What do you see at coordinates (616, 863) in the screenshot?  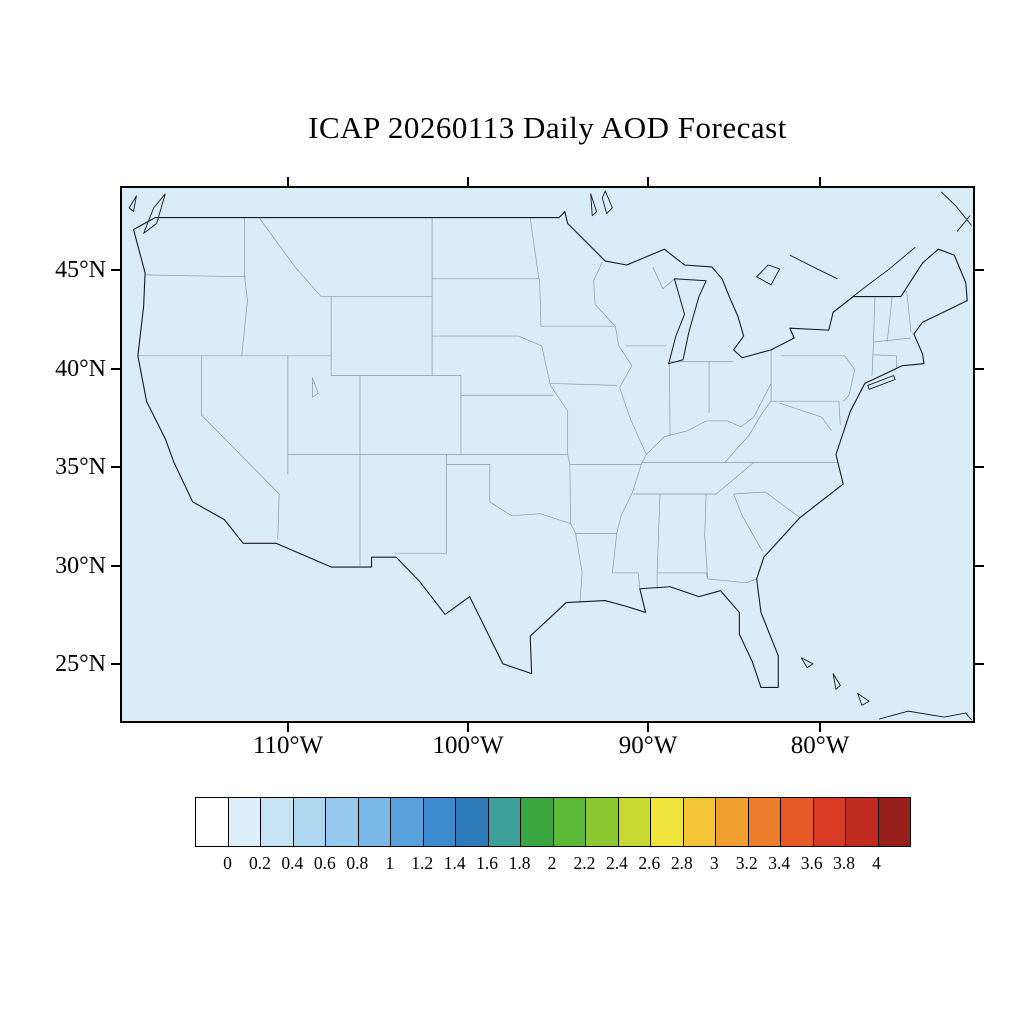 I see `colorbar-tick-label: 2.4` at bounding box center [616, 863].